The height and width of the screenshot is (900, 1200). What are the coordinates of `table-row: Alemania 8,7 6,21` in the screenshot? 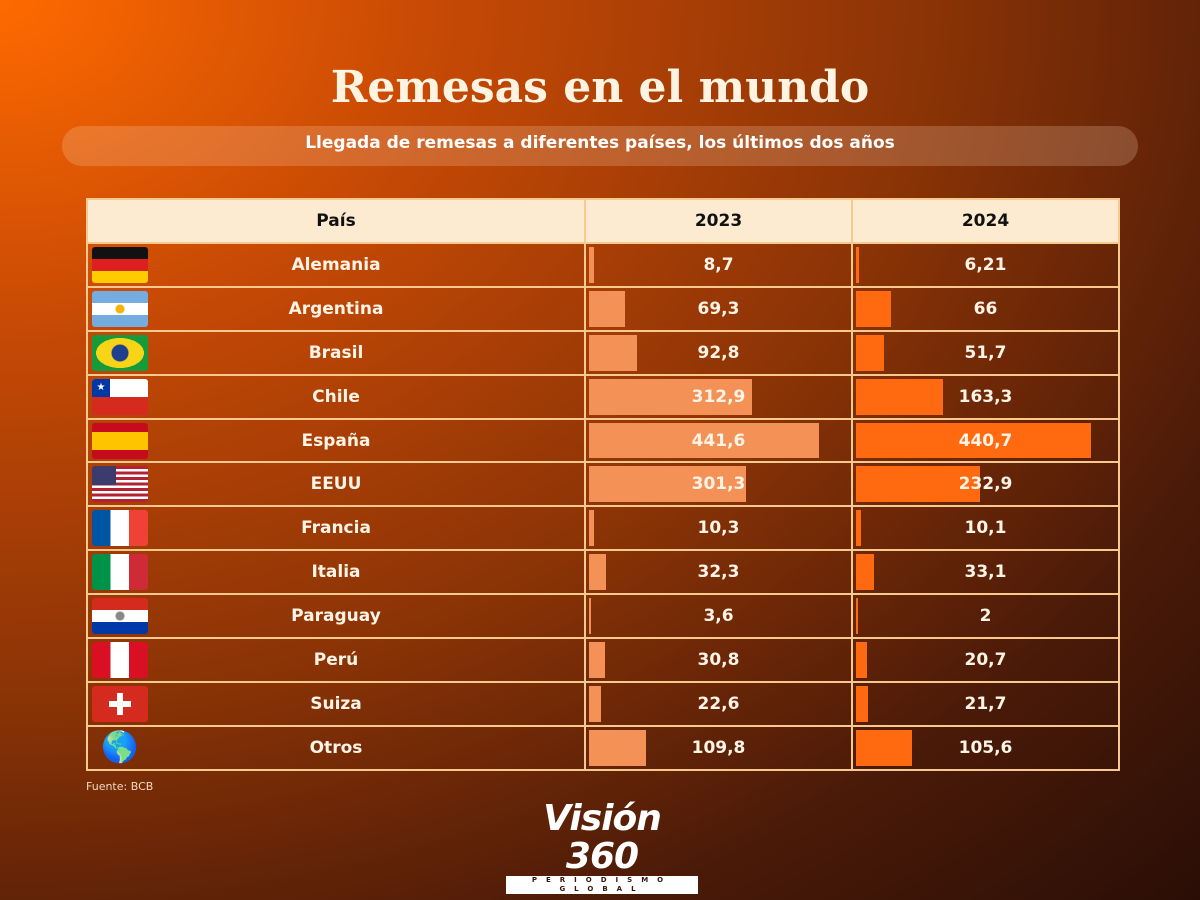 It's located at (603, 264).